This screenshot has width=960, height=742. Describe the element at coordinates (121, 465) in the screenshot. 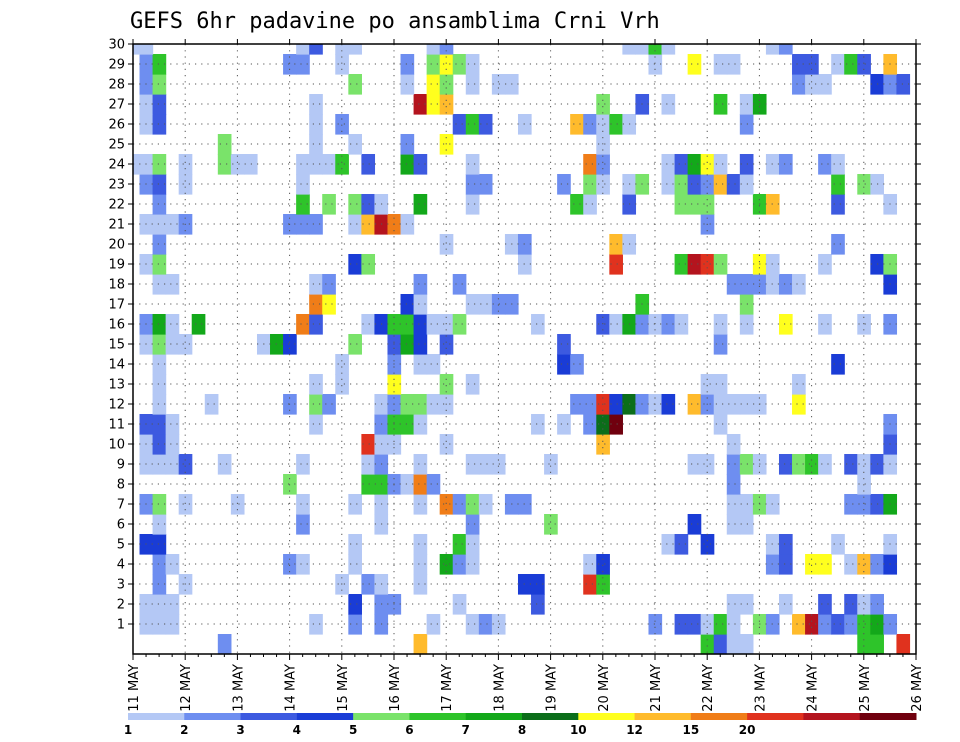

I see `y-tick-label: 9` at that location.